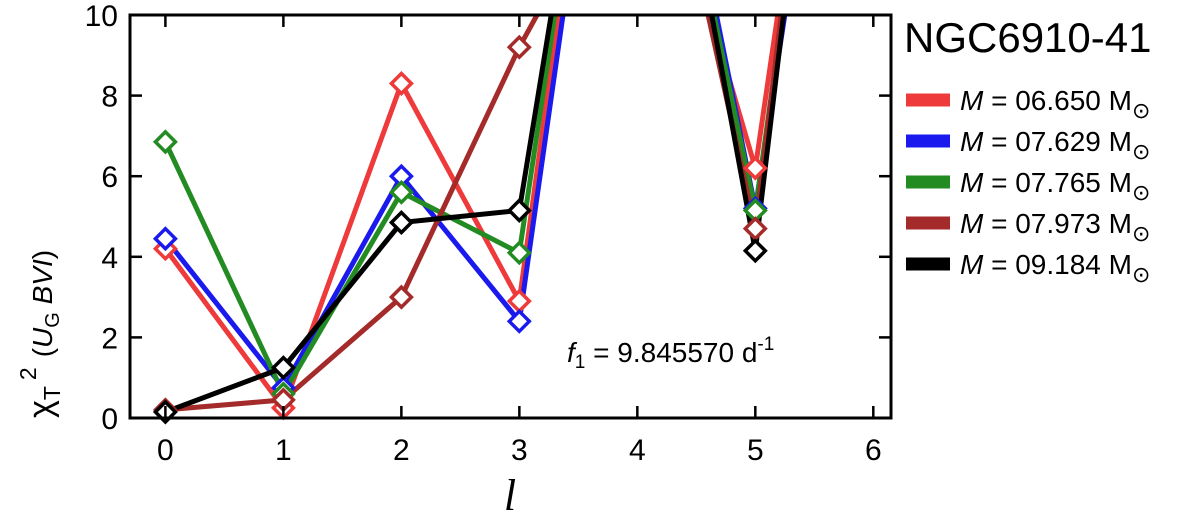 Image resolution: width=1200 pixels, height=530 pixels. I want to click on ylabel-bands: BVI, so click(42, 285).